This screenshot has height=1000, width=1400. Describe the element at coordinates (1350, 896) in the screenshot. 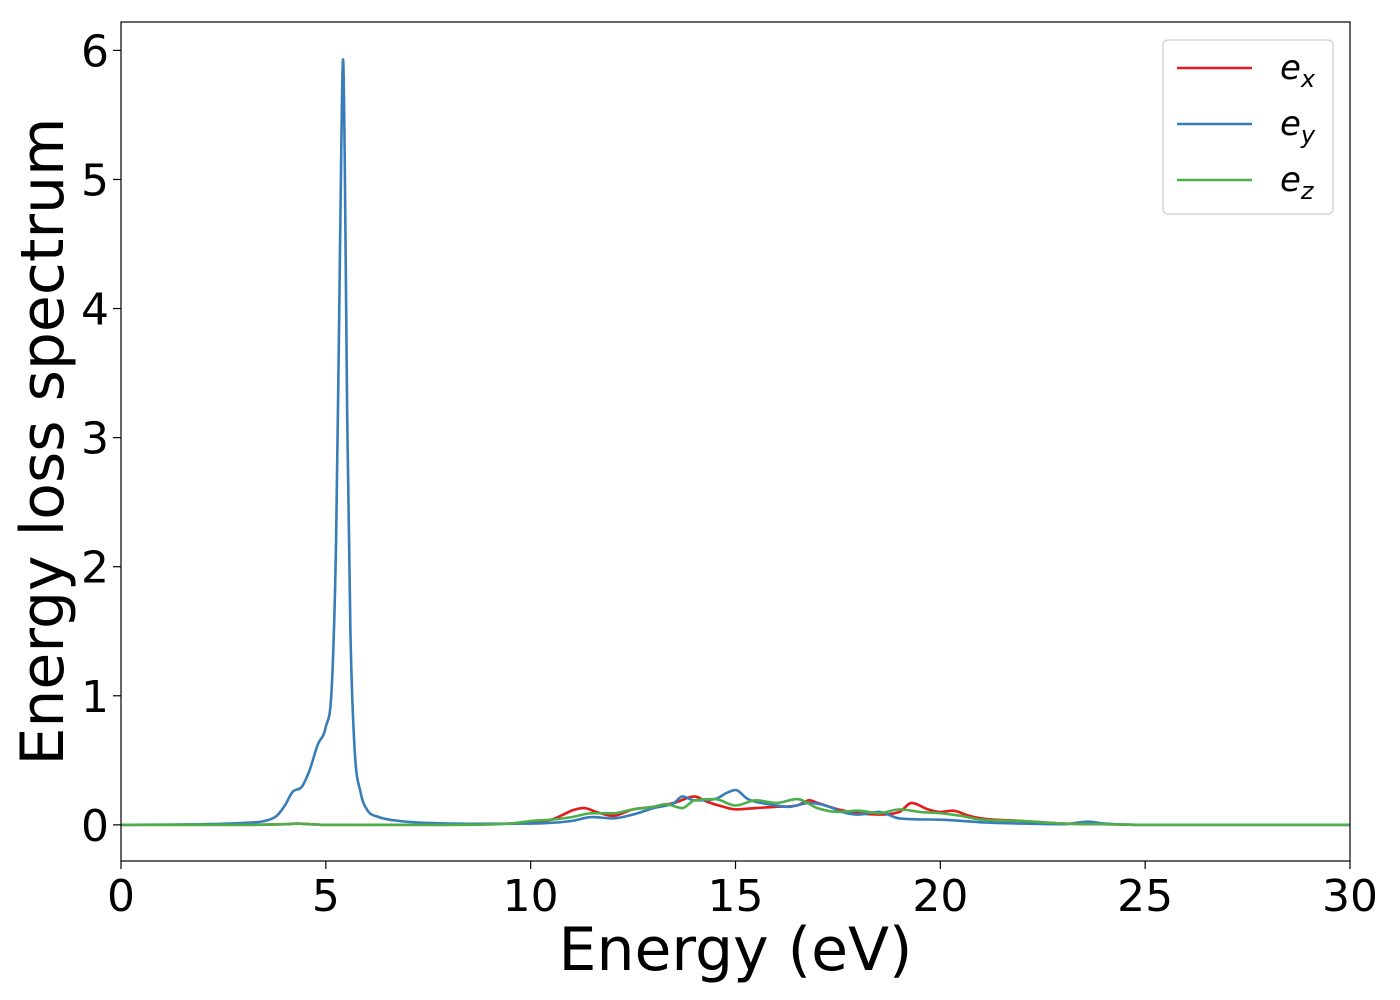

I see `x-tick-label: 30` at that location.